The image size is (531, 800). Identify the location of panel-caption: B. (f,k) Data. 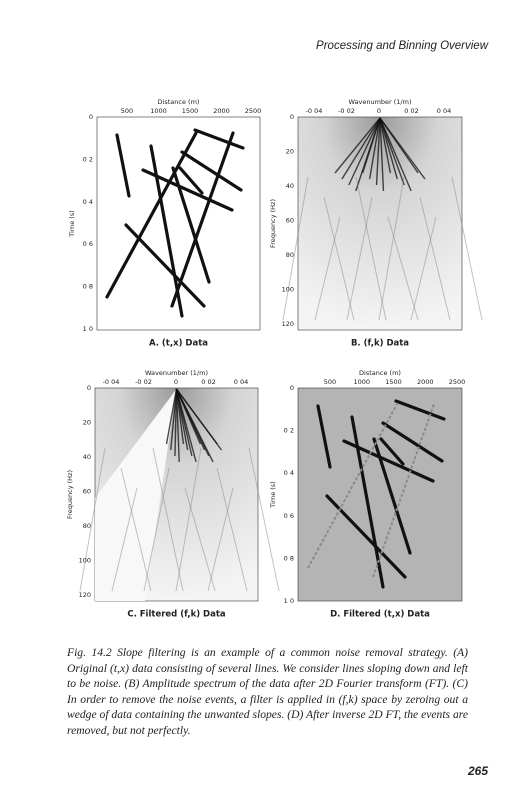
(380, 344).